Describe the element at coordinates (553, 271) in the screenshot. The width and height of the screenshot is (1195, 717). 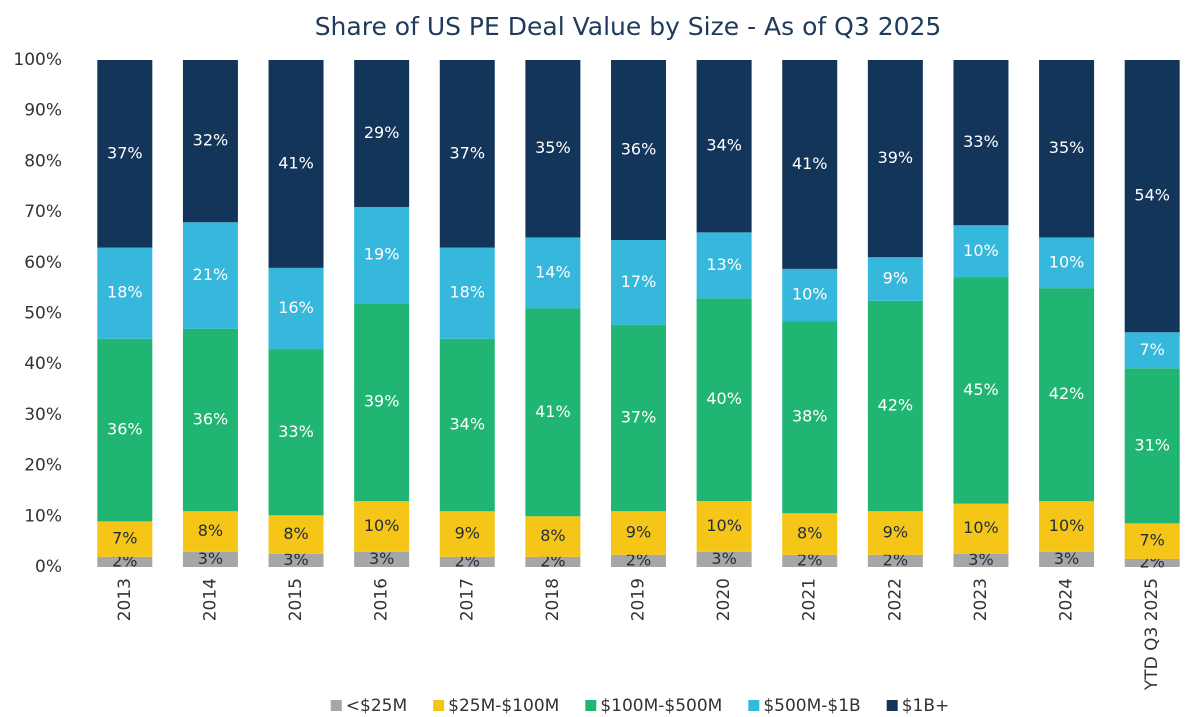
I see `data-label: 14%` at that location.